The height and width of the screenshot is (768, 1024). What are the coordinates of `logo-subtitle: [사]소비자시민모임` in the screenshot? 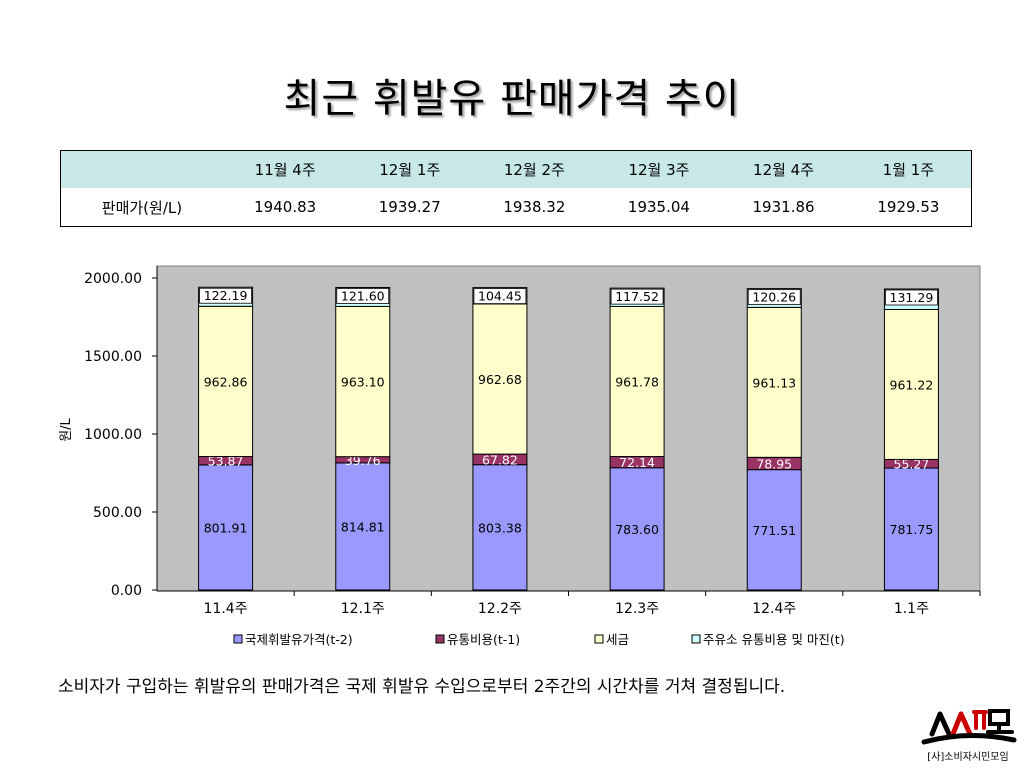 It's located at (967, 756).